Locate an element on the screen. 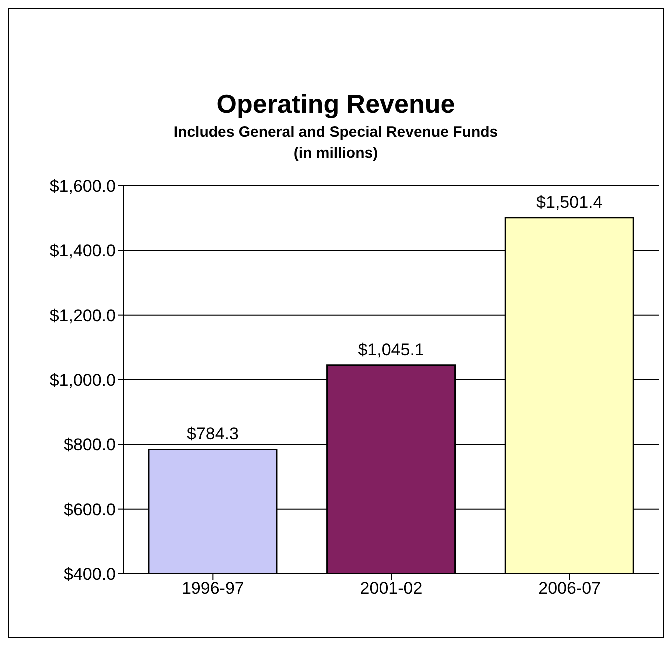 The height and width of the screenshot is (646, 672). chart-subtitle: Includes General and Special Revenue Funds (in millions) is located at coordinates (336, 143).